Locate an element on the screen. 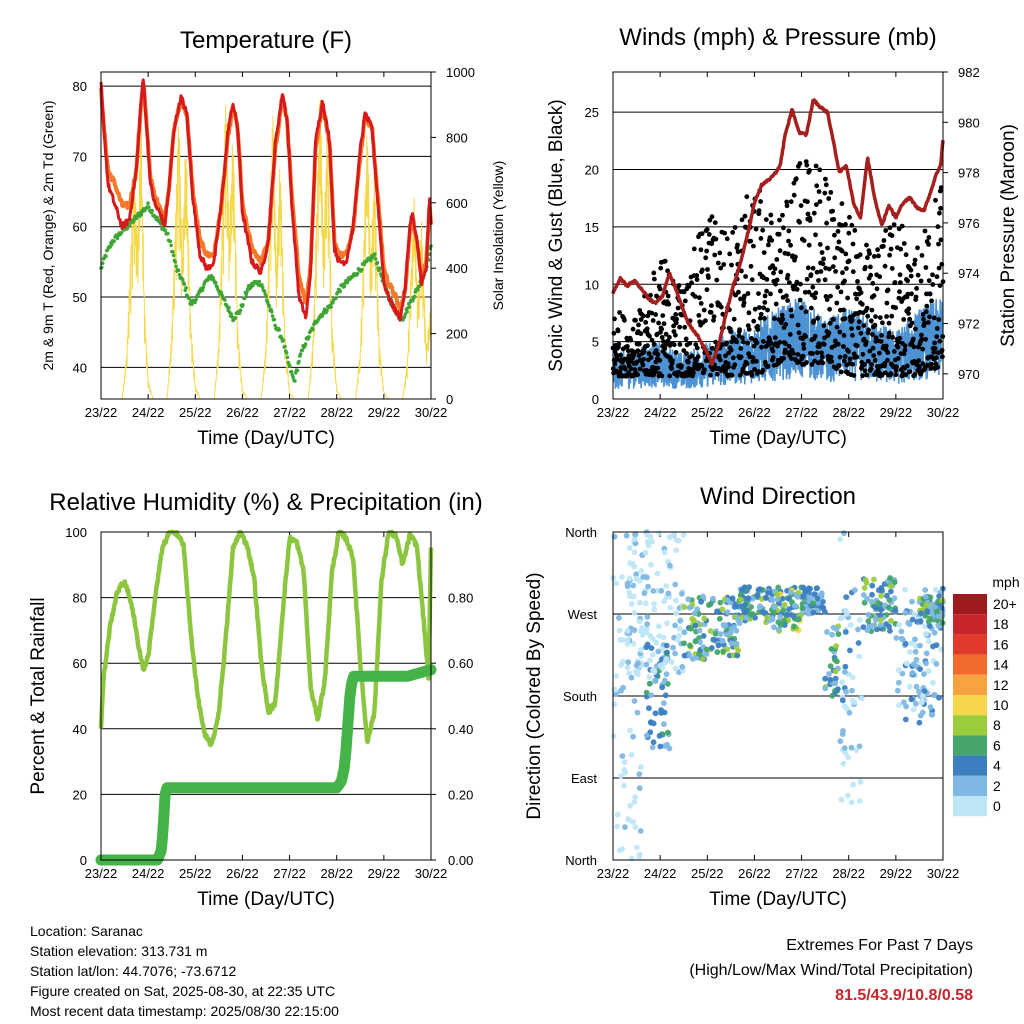 This screenshot has height=1024, width=1024. x-tick-label: 27/22 is located at coordinates (801, 873).